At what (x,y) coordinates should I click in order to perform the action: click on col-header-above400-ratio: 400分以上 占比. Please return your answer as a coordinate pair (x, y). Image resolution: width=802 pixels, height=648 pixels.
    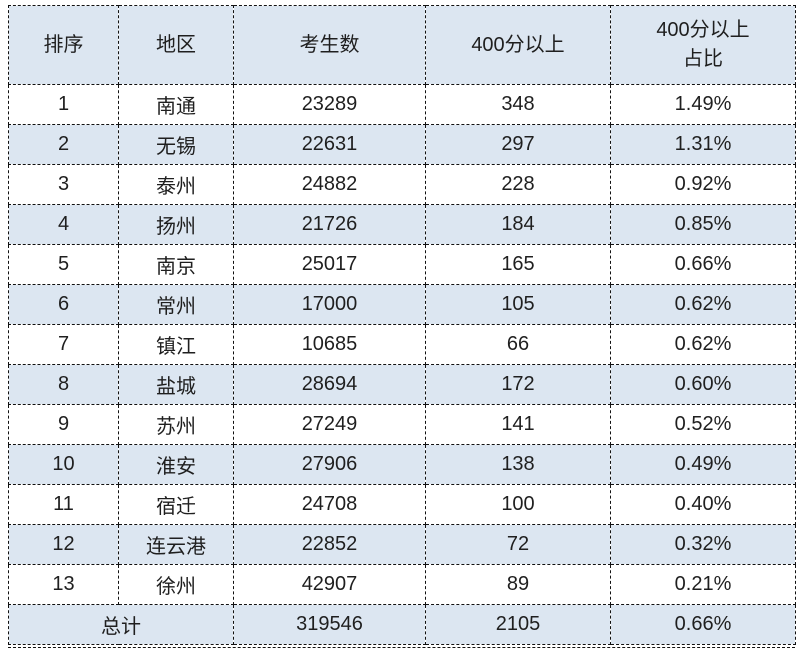
    Looking at the image, I should click on (703, 45).